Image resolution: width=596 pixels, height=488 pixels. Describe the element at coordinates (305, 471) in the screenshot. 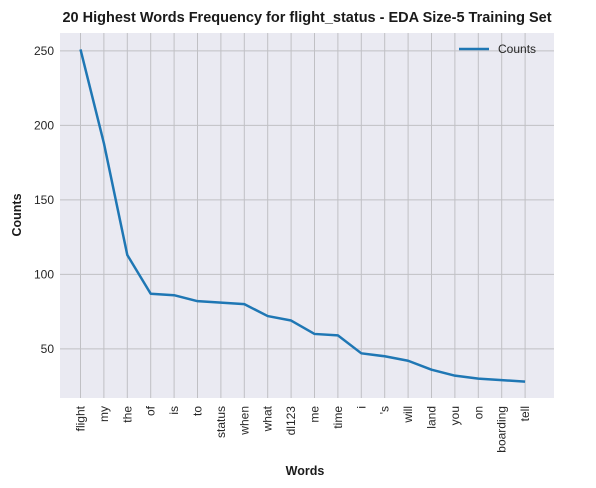

I see `x-axis-title: Words` at that location.